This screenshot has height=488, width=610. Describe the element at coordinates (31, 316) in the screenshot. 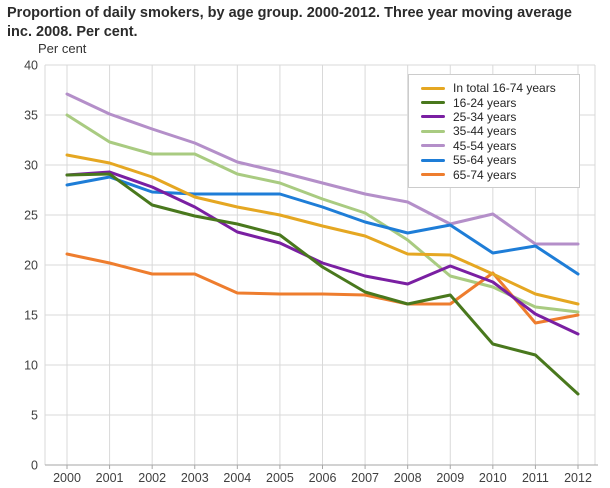

I see `y-axis-tick-label: 15` at that location.